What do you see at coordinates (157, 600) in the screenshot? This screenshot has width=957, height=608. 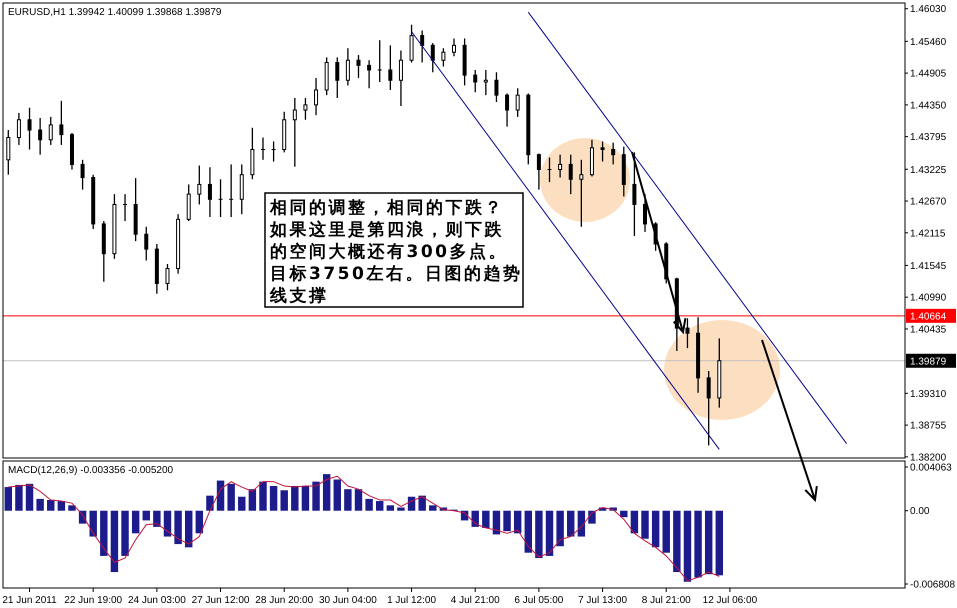 I see `x-tick-label: 24 Jun 03:00` at bounding box center [157, 600].